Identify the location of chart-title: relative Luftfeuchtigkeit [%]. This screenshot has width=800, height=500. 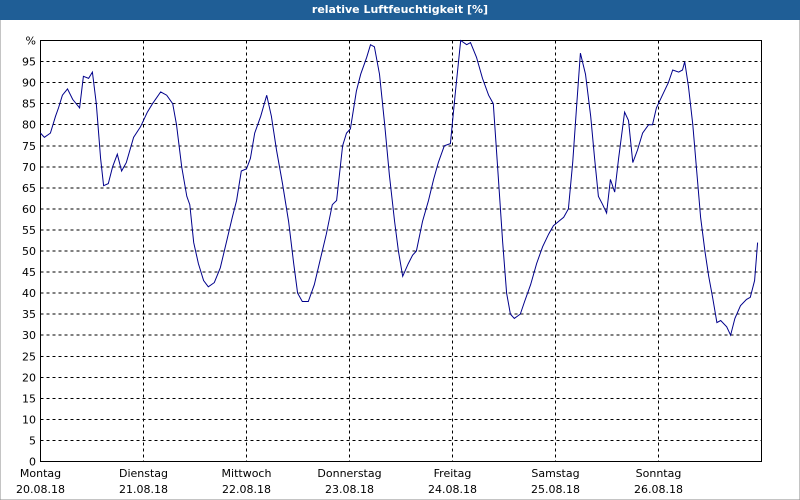
(400, 9).